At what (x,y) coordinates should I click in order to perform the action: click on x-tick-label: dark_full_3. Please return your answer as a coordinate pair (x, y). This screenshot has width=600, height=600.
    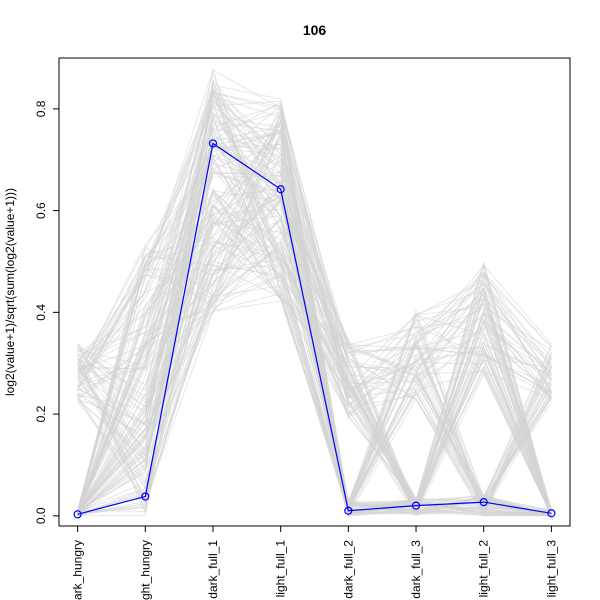
    Looking at the image, I should click on (416, 569).